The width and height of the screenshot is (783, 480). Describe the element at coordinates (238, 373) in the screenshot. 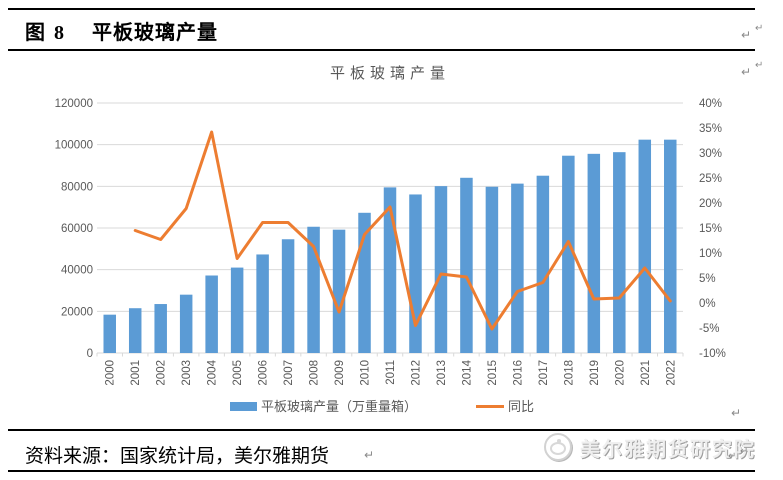

I see `x-axis-tick-label: 2005` at that location.